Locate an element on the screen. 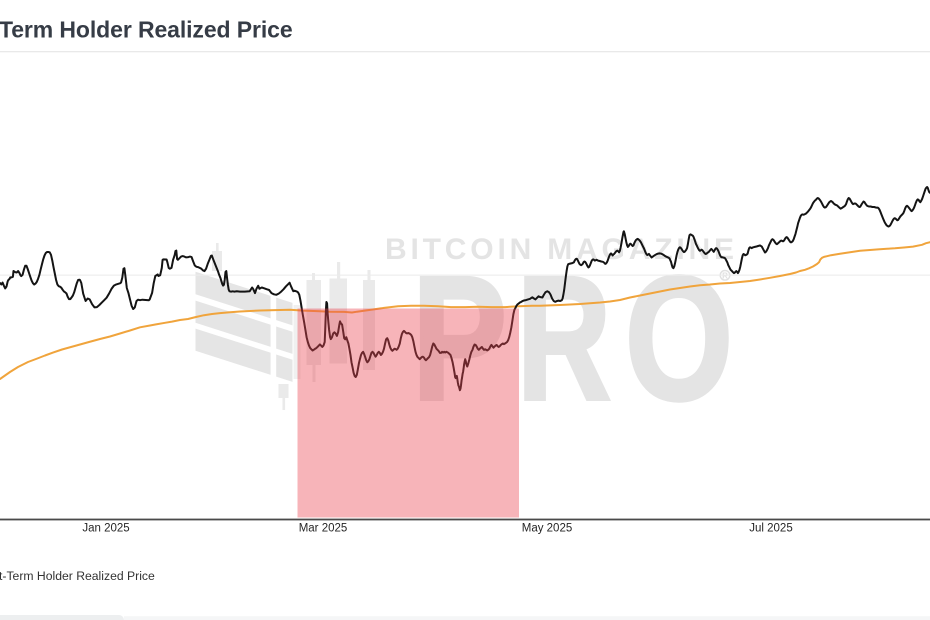 This screenshot has width=930, height=620. svg-text: t-Term Holder Realized Price is located at coordinates (77, 576).